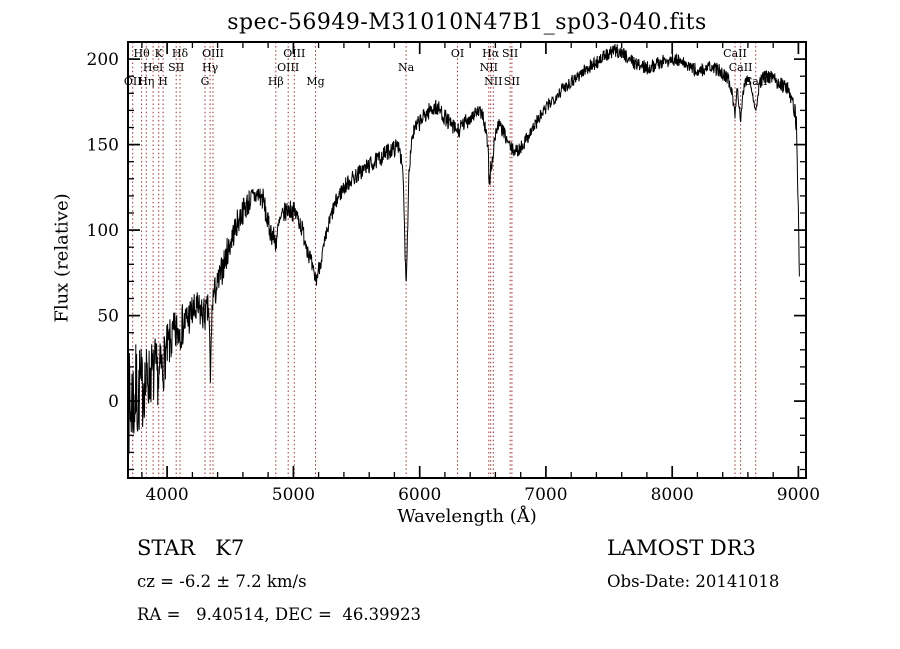 This screenshot has height=649, width=900. Describe the element at coordinates (276, 81) in the screenshot. I see `spectral-line-label: Hβ` at that location.